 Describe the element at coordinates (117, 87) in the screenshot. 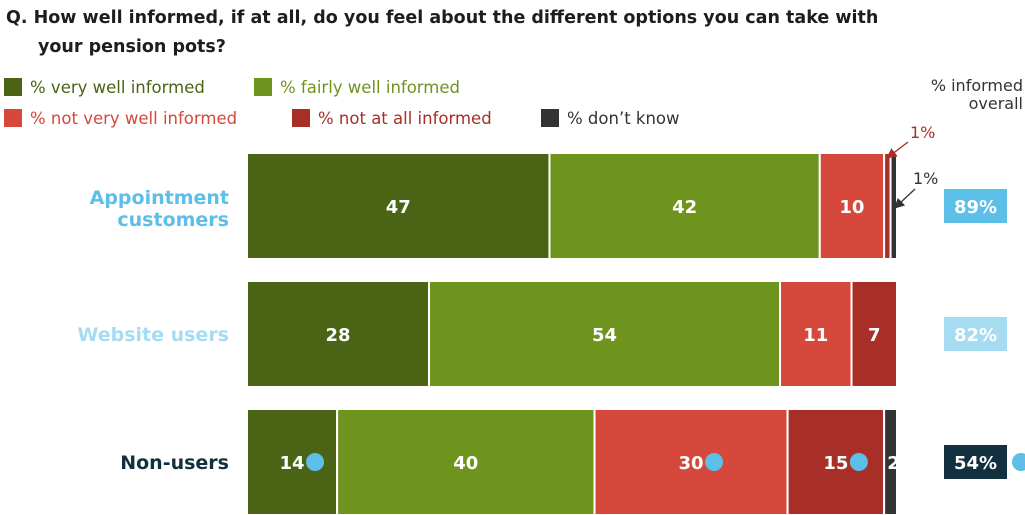

I see `legend-label: % very well informed` at that location.